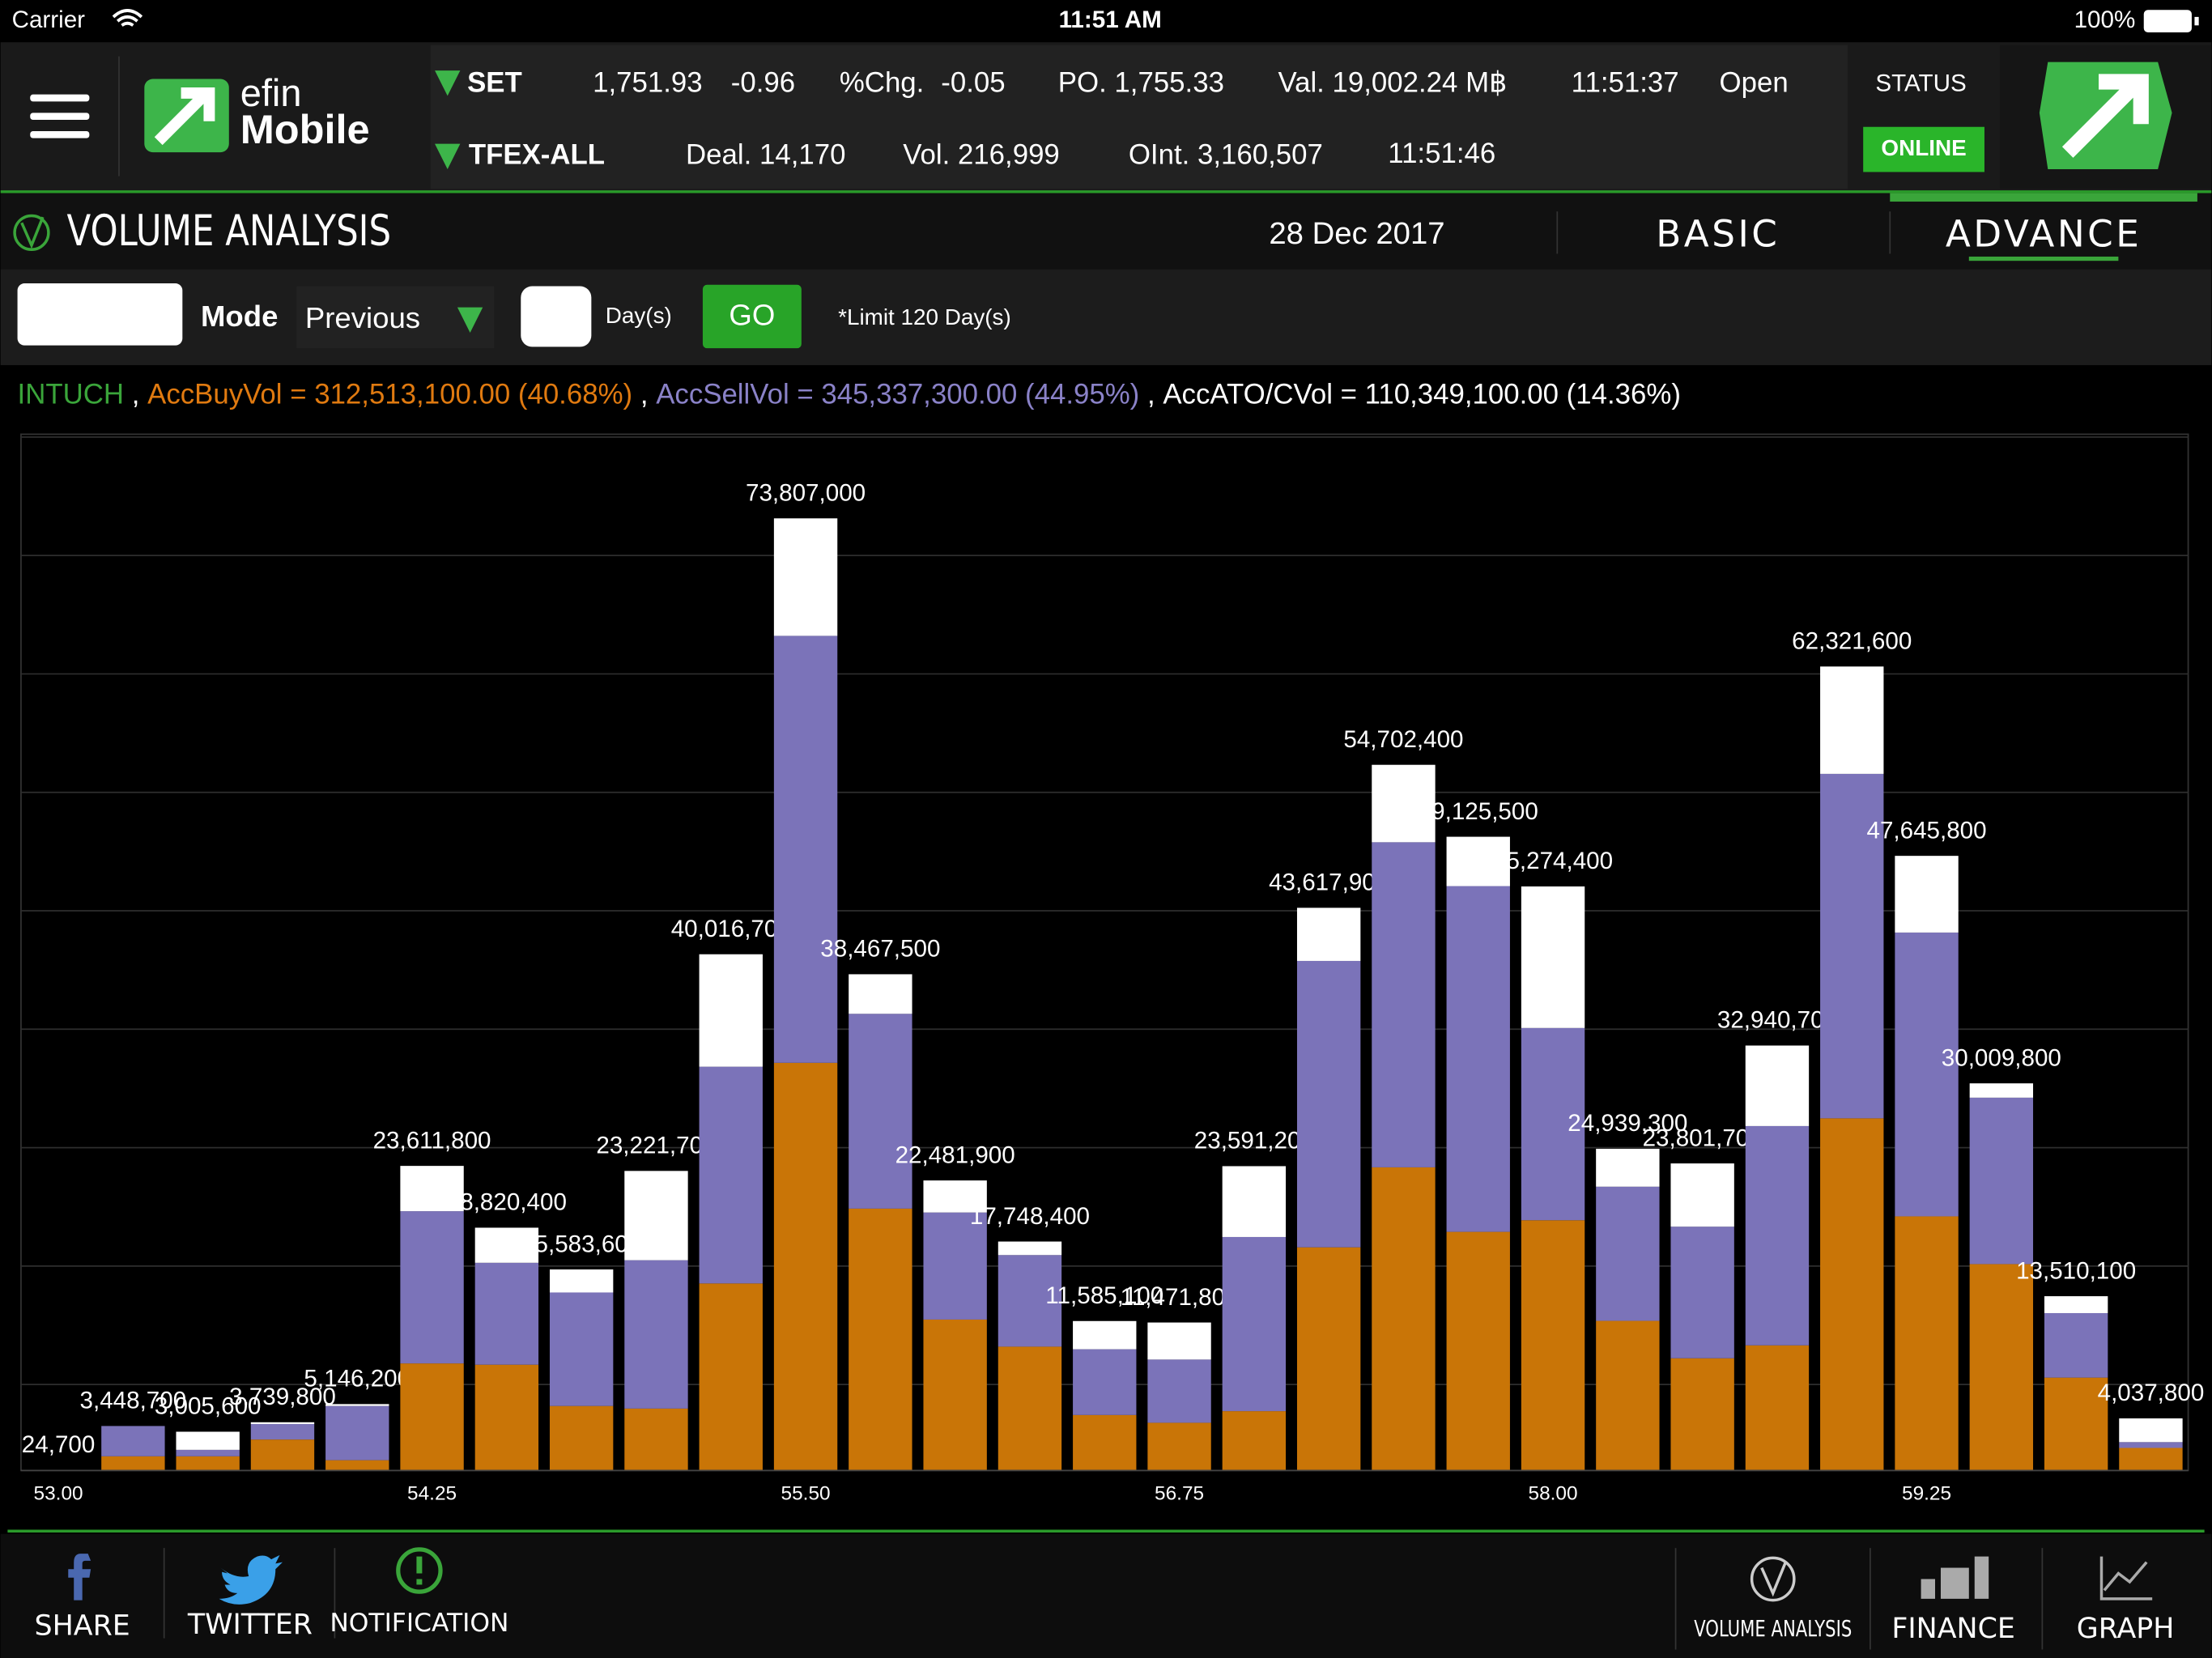  What do you see at coordinates (32, 232) in the screenshot?
I see `title-icon-mark` at bounding box center [32, 232].